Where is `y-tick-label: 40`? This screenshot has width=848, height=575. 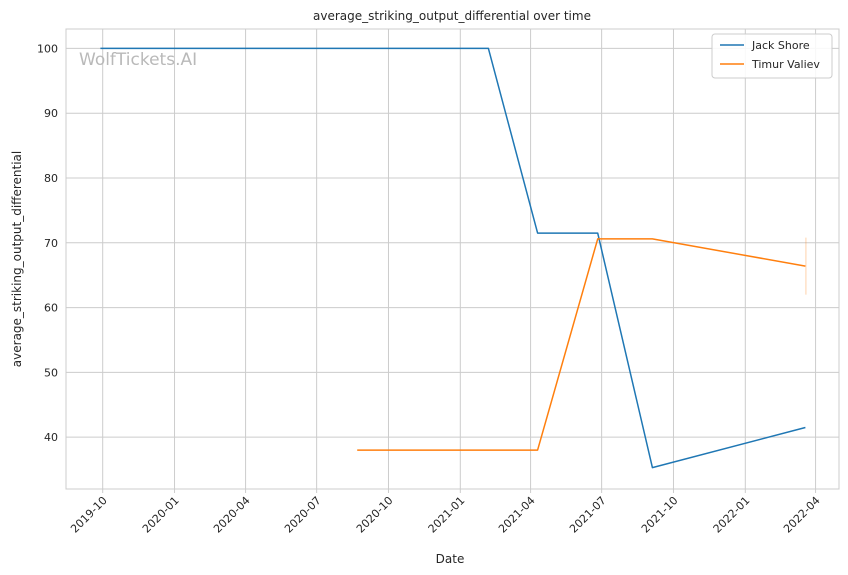 y-tick-label: 40 is located at coordinates (51, 437).